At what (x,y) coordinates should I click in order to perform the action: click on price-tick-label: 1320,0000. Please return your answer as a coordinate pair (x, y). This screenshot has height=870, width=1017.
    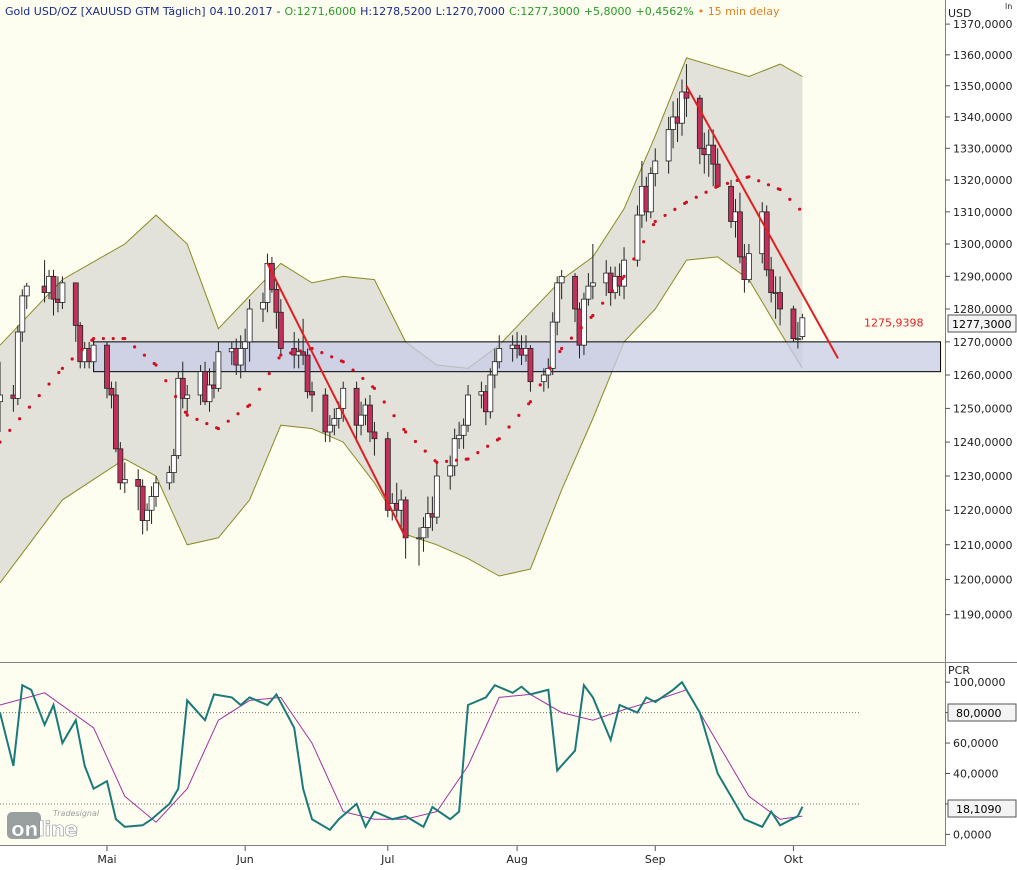
    Looking at the image, I should click on (983, 180).